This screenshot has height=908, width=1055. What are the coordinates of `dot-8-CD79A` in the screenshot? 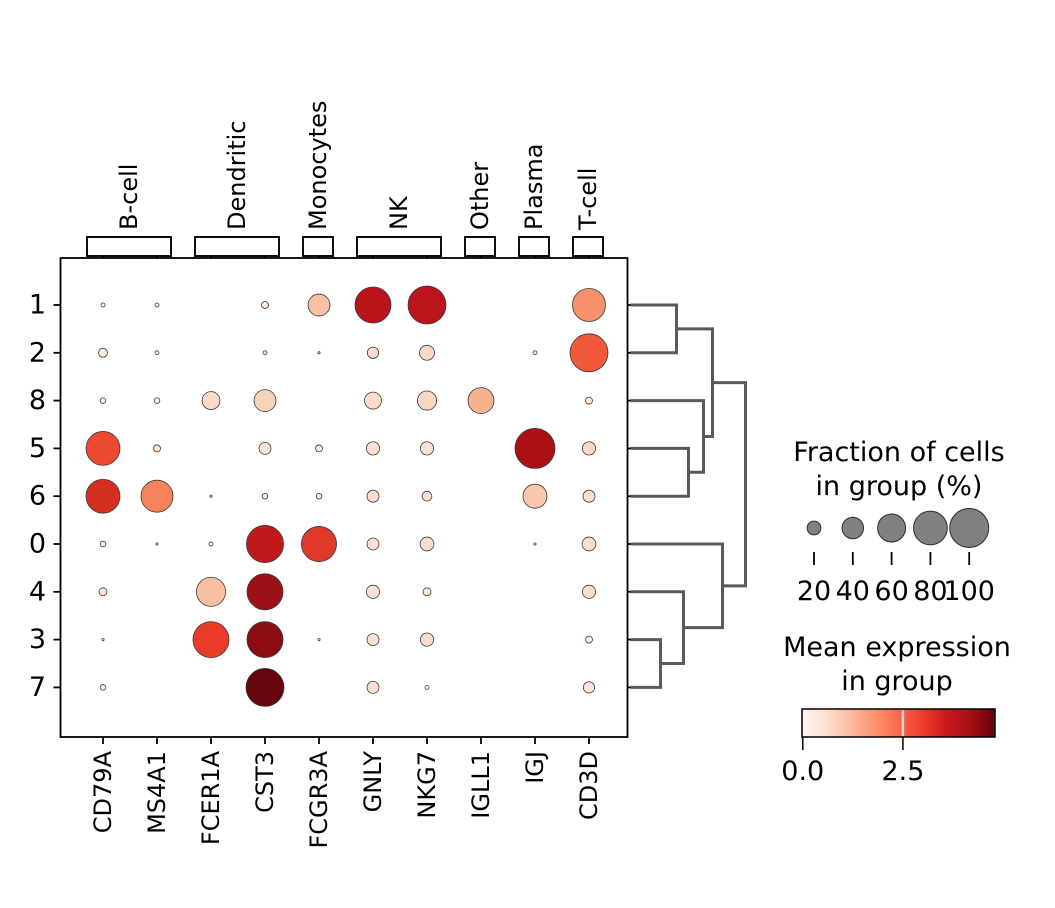 It's located at (103, 400).